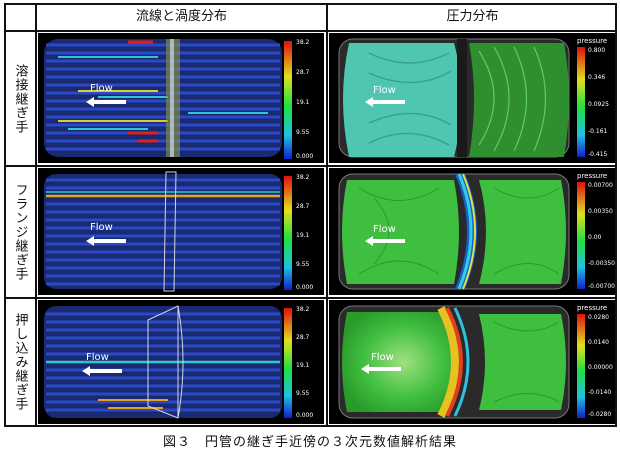  What do you see at coordinates (598, 317) in the screenshot?
I see `colorbar-tick: 0.0280` at bounding box center [598, 317].